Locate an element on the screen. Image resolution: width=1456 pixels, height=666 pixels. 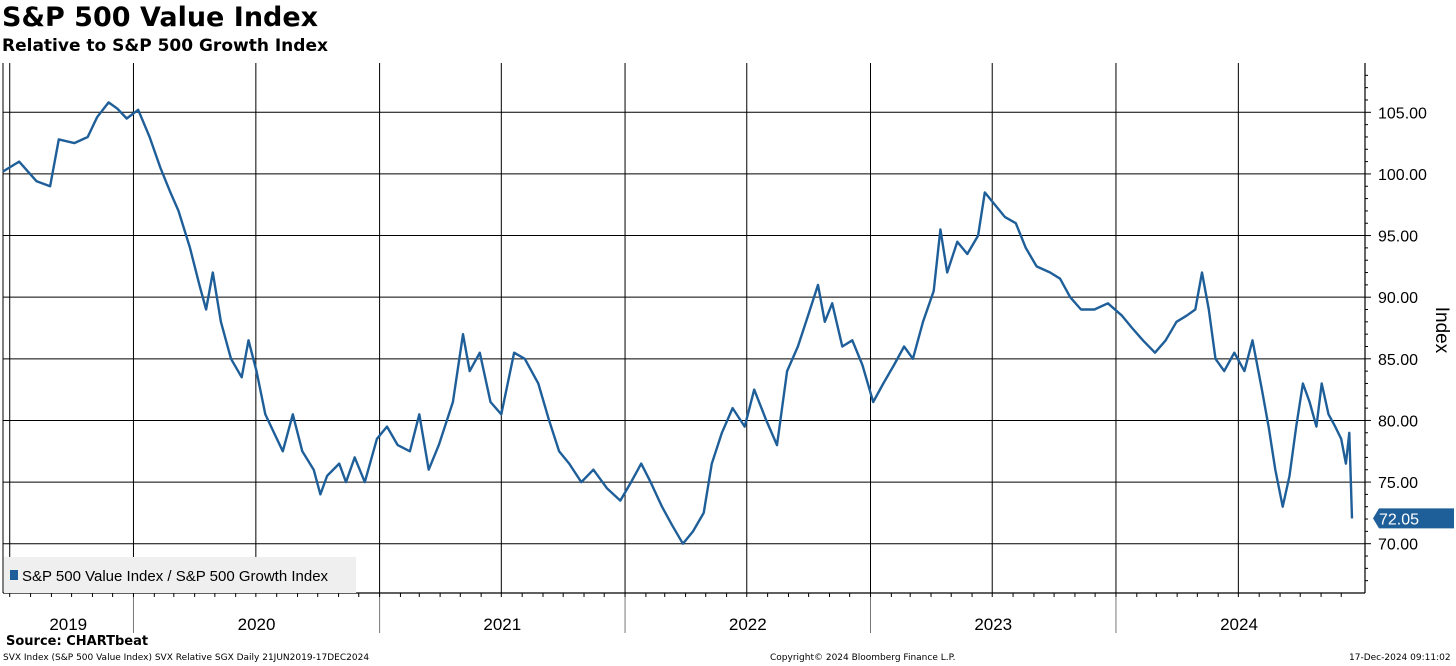
x-year-label: 2023 is located at coordinates (993, 624).